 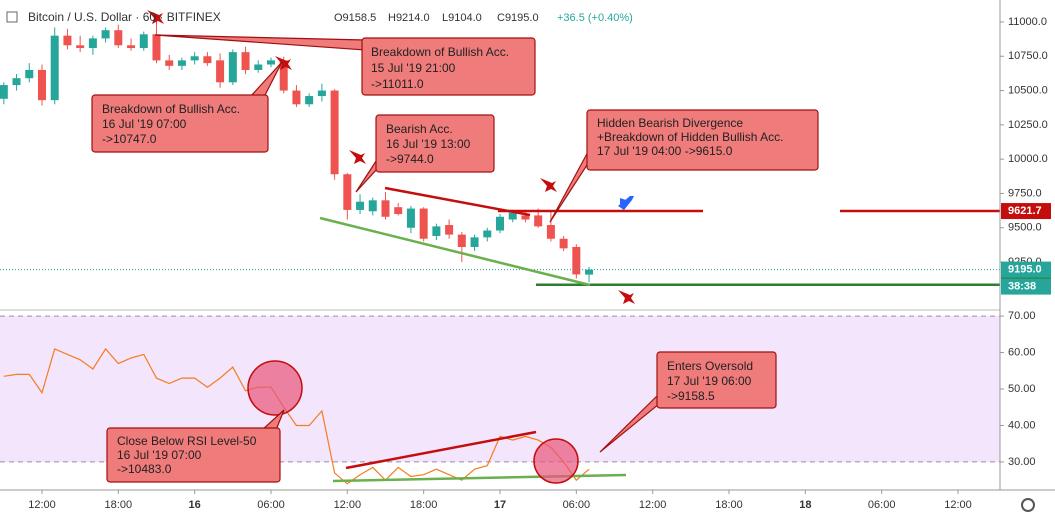 I want to click on ohlc-low: L9104.0, so click(x=462, y=18).